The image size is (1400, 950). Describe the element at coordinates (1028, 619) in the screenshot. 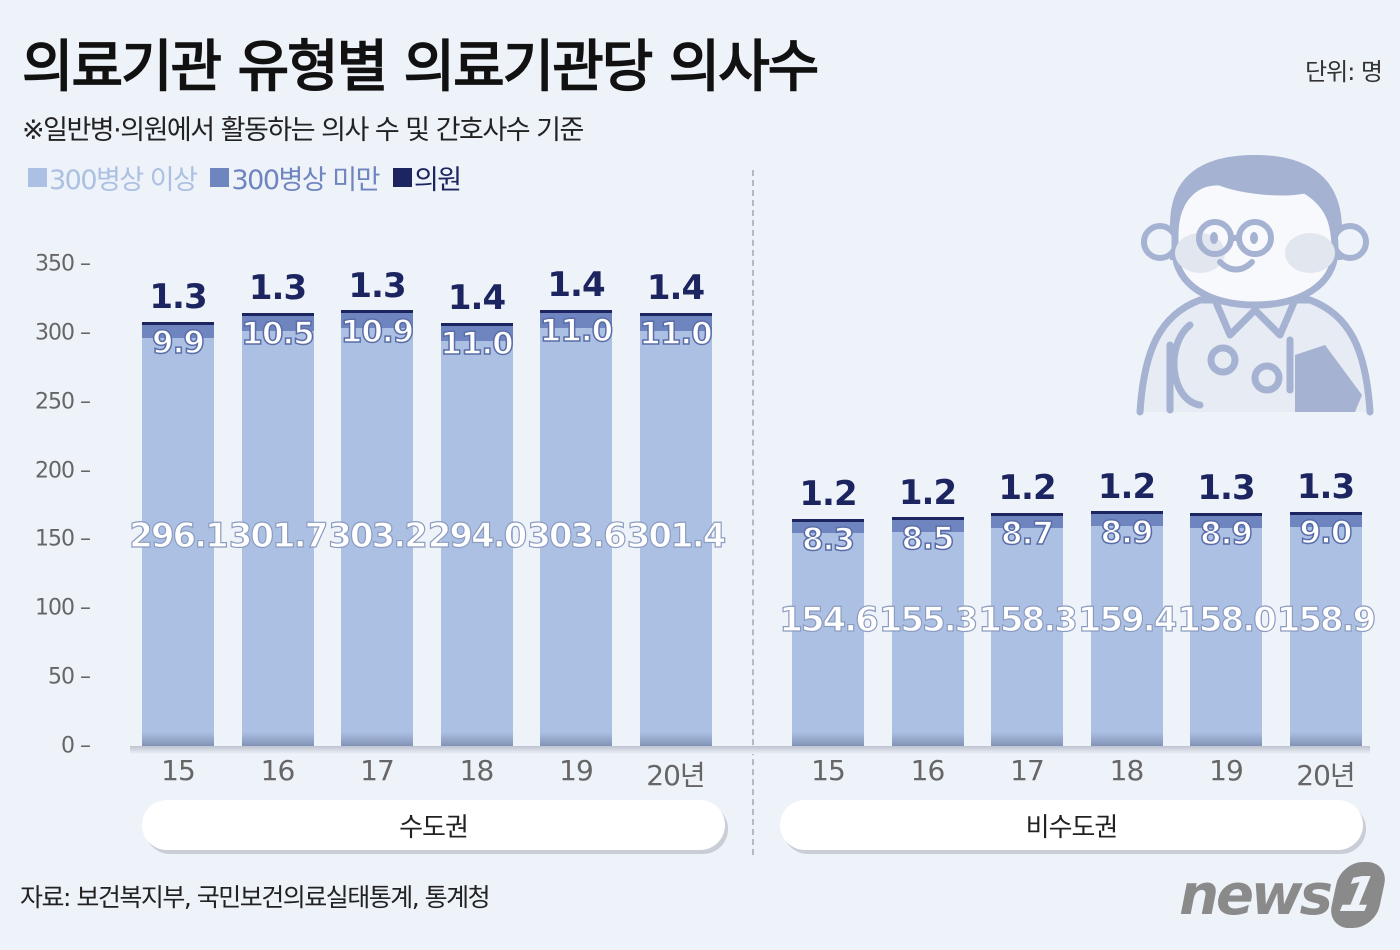

I see `value-label-300-plus: 158.3` at that location.